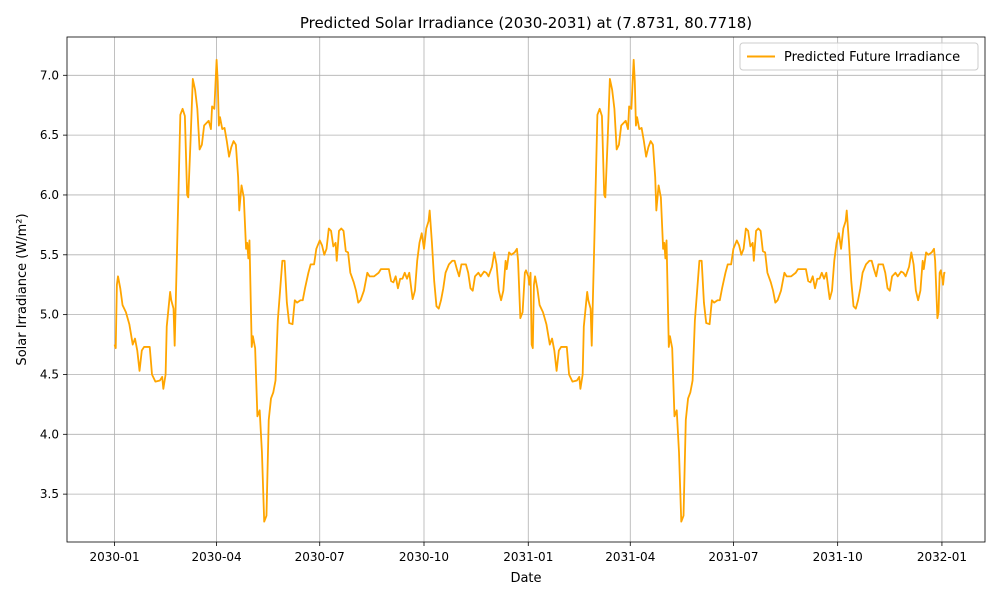 The image size is (1000, 600). What do you see at coordinates (22, 289) in the screenshot?
I see `y-axis-label: Solar Irradiance (W/m²)` at bounding box center [22, 289].